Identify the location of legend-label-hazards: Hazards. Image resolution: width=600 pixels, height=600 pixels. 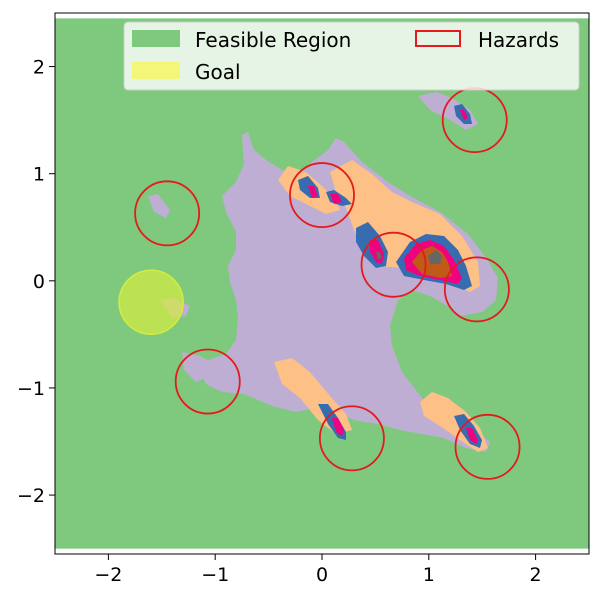
(518, 40).